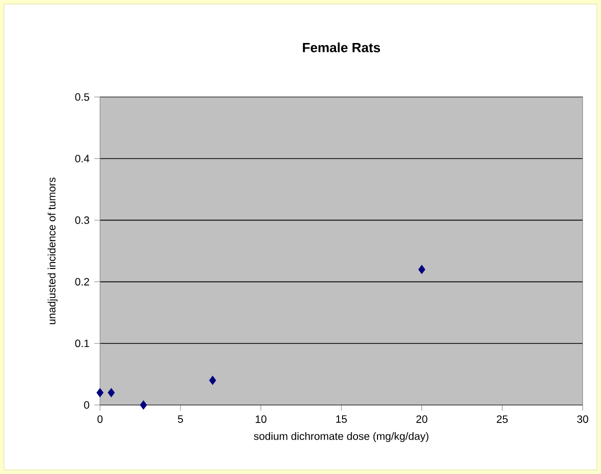 The height and width of the screenshot is (474, 601). I want to click on y-axis-title: unadjusted incidence of tumors, so click(53, 251).